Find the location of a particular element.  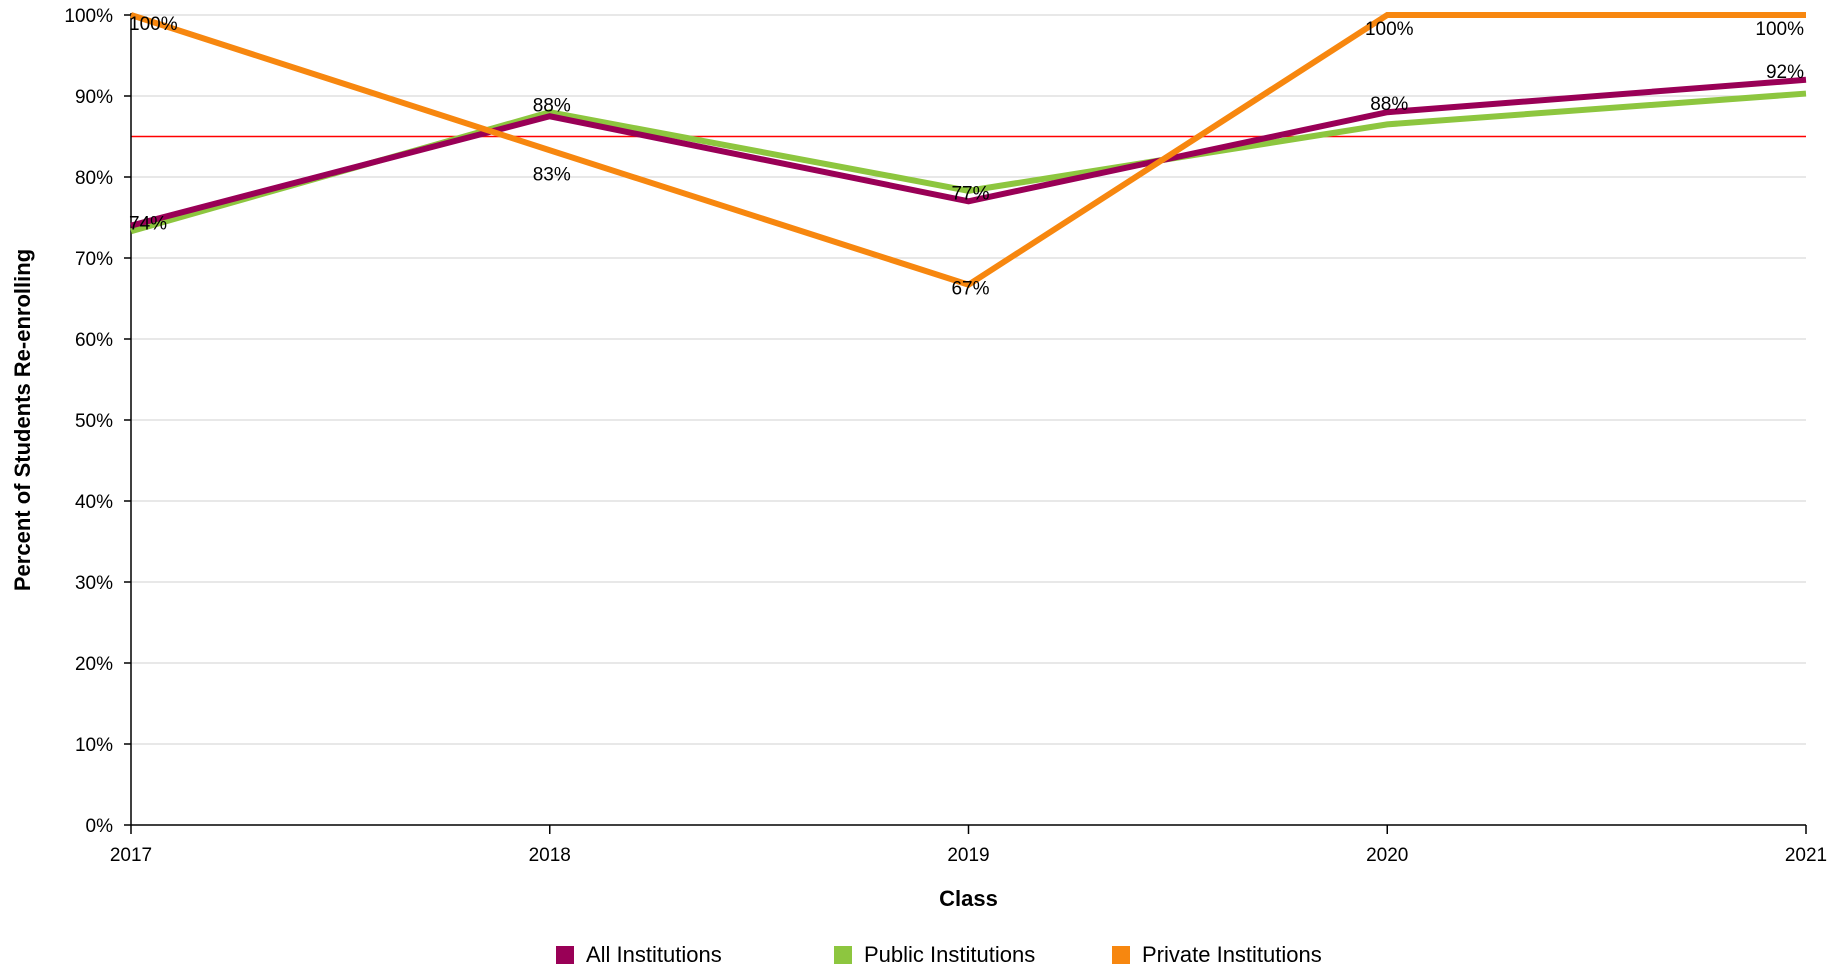

y-tick-label: 40% is located at coordinates (94, 502).